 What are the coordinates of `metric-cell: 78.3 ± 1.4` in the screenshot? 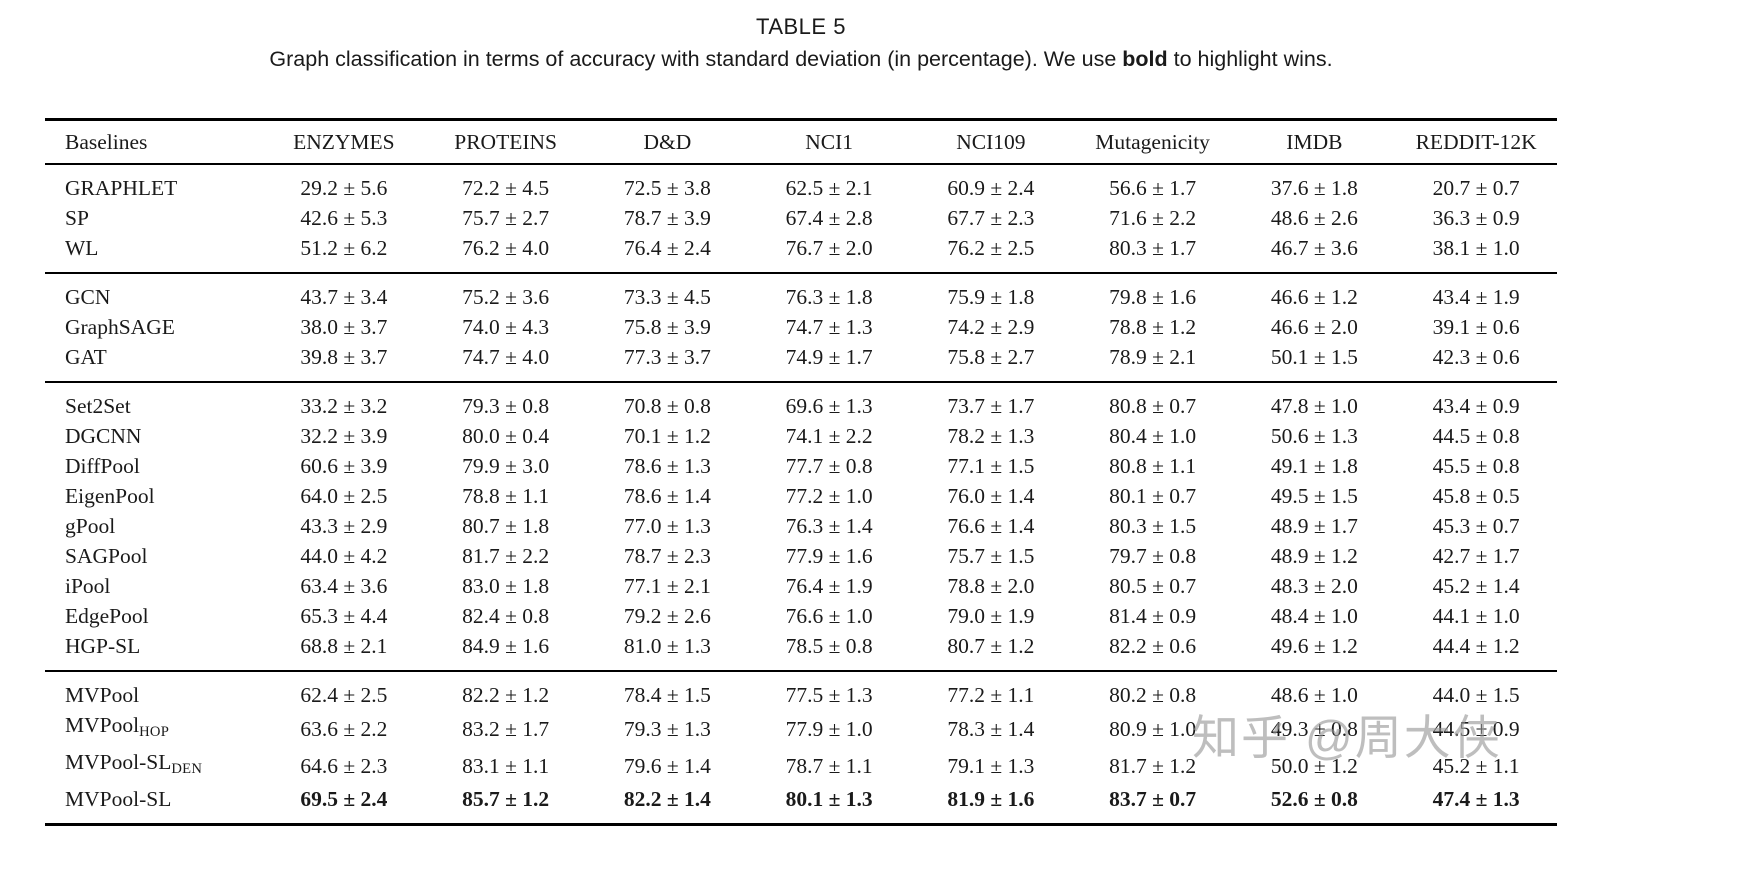 It's located at (991, 728).